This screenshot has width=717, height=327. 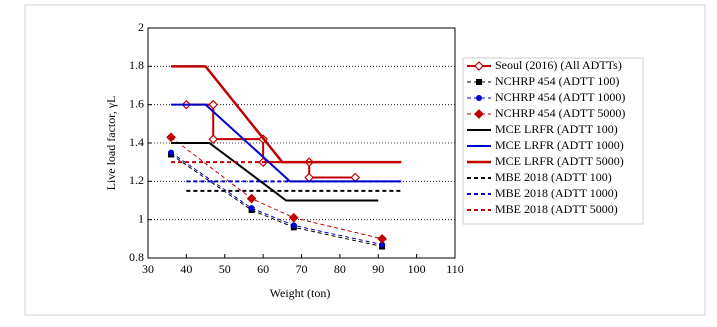 What do you see at coordinates (378, 269) in the screenshot?
I see `x-tick-label: 90` at bounding box center [378, 269].